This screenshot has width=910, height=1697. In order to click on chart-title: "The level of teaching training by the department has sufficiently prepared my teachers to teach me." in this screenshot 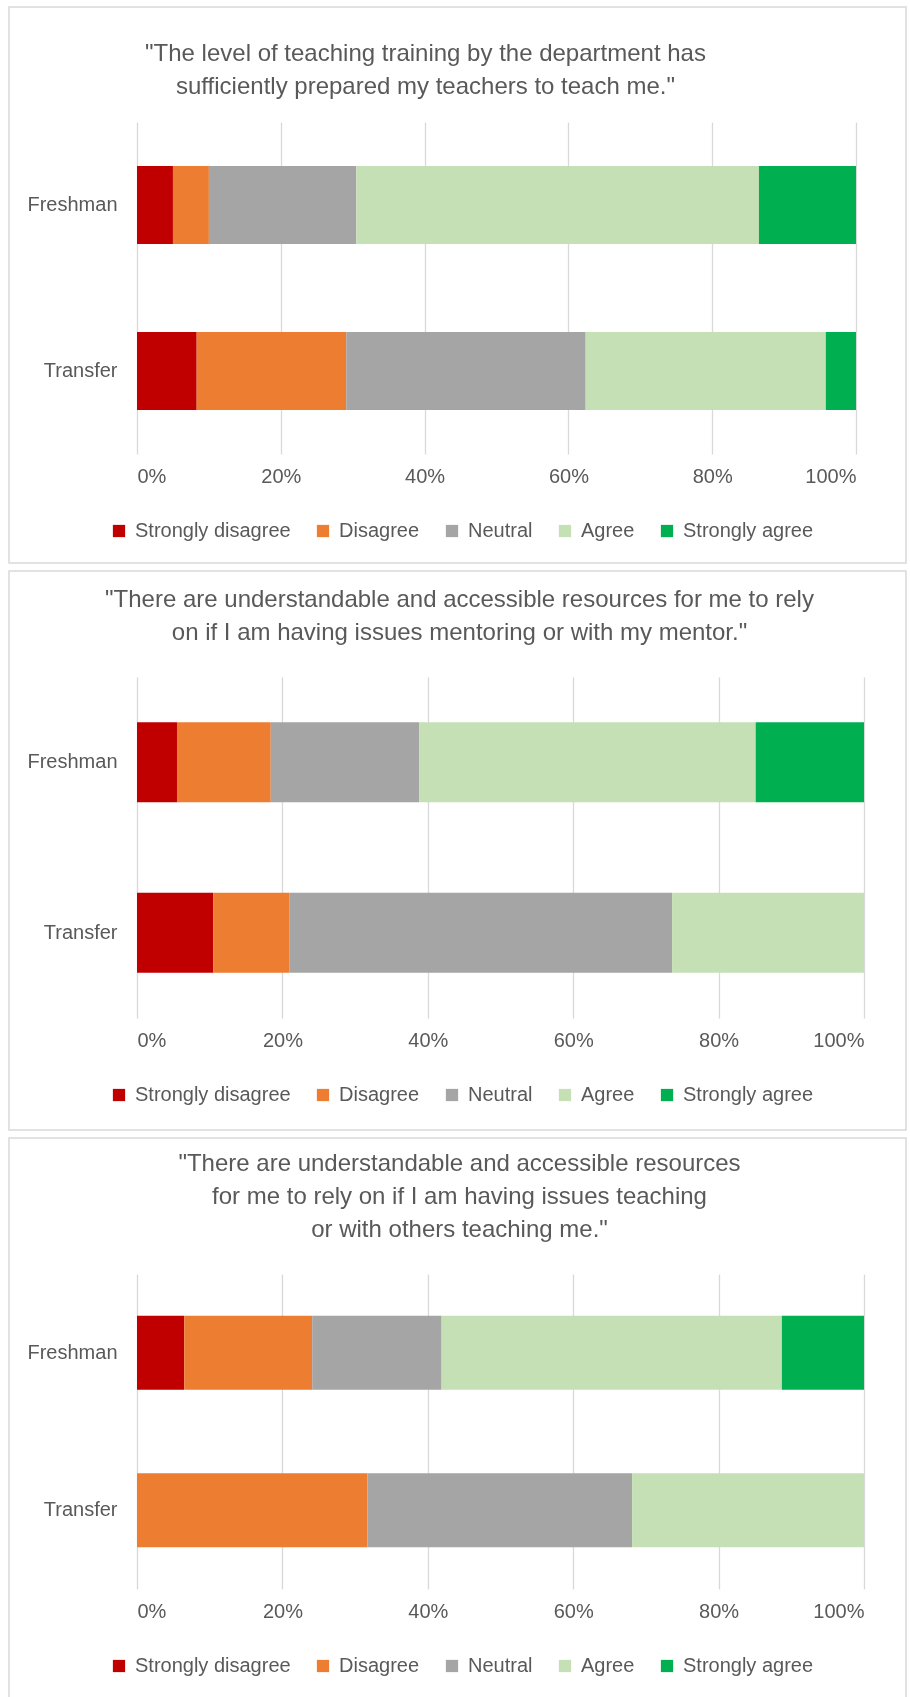, I will do `click(425, 69)`.